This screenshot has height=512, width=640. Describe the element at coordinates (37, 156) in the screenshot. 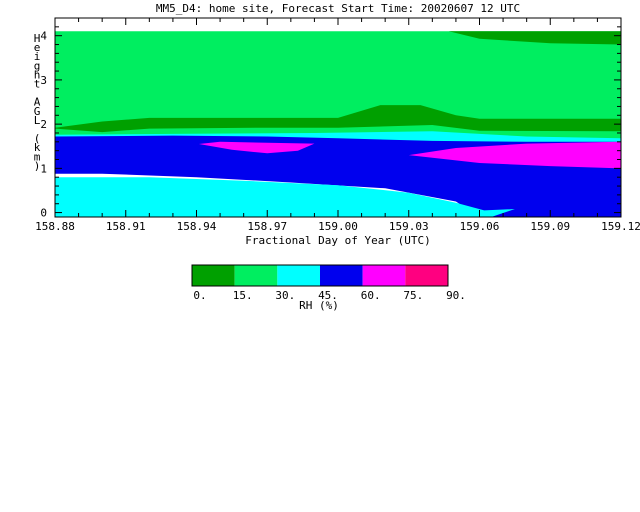

I see `y-label-glyph: m` at that location.